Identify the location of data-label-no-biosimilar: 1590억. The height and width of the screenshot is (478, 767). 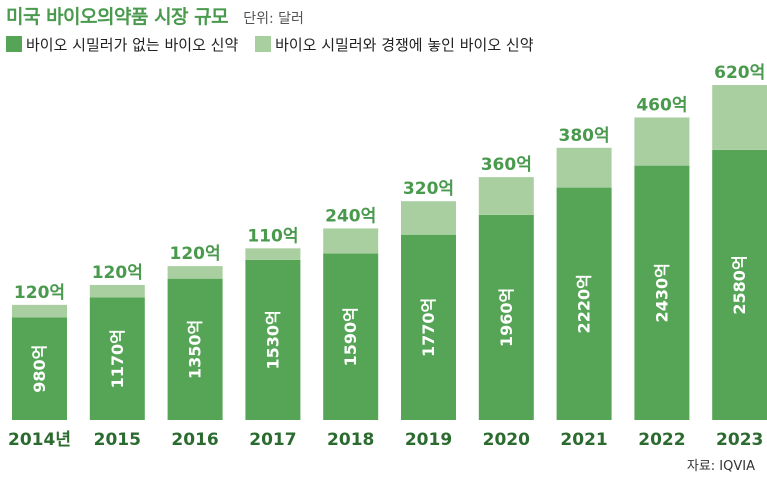
(350, 336).